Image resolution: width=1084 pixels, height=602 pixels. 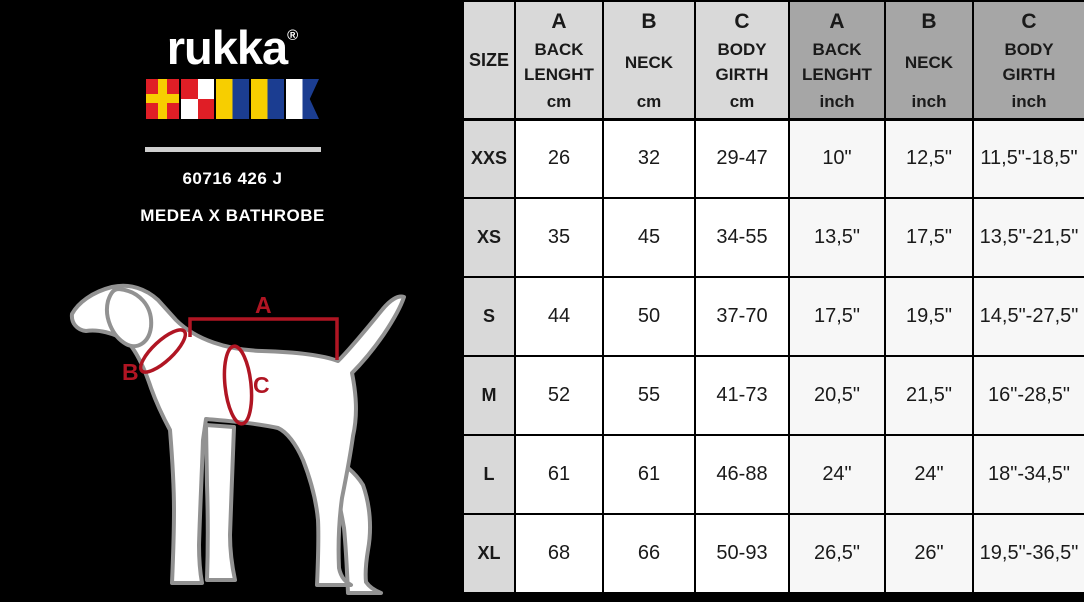 What do you see at coordinates (232, 215) in the screenshot?
I see `product-name: MEDEA X BATHROBE` at bounding box center [232, 215].